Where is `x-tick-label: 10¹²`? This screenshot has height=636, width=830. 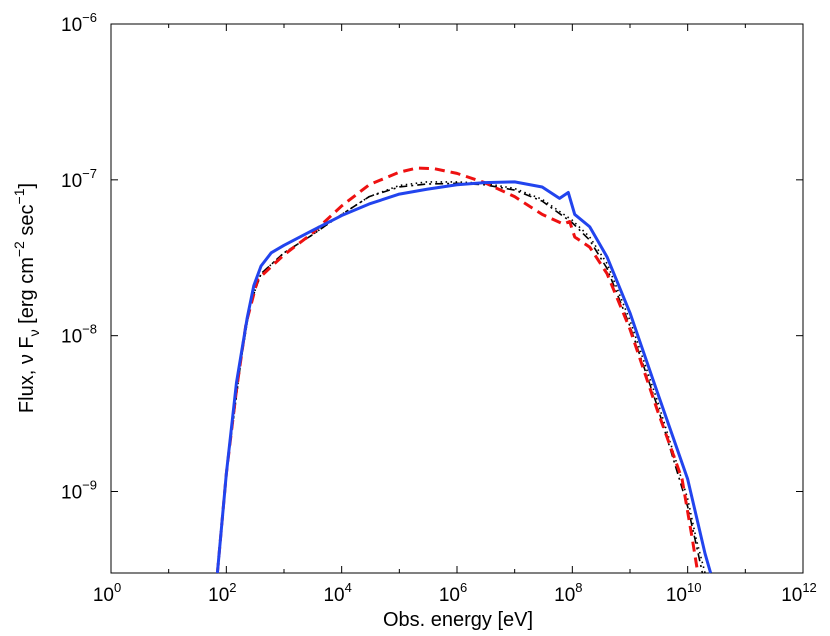 x-tick-label: 10¹² is located at coordinates (799, 593).